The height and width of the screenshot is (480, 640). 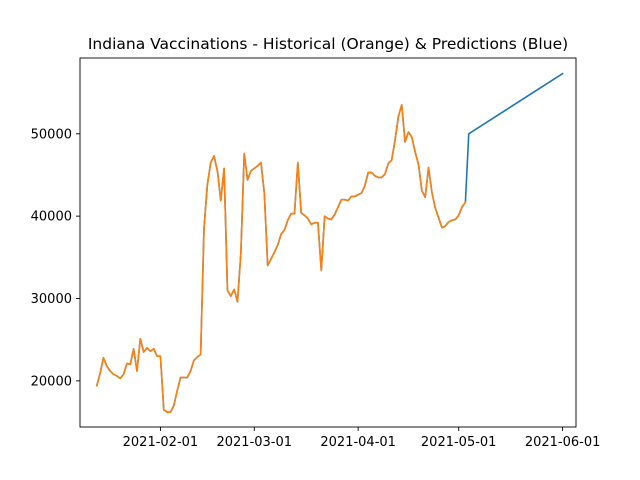 I want to click on x-tick-label: 2021-05-01, so click(x=459, y=442).